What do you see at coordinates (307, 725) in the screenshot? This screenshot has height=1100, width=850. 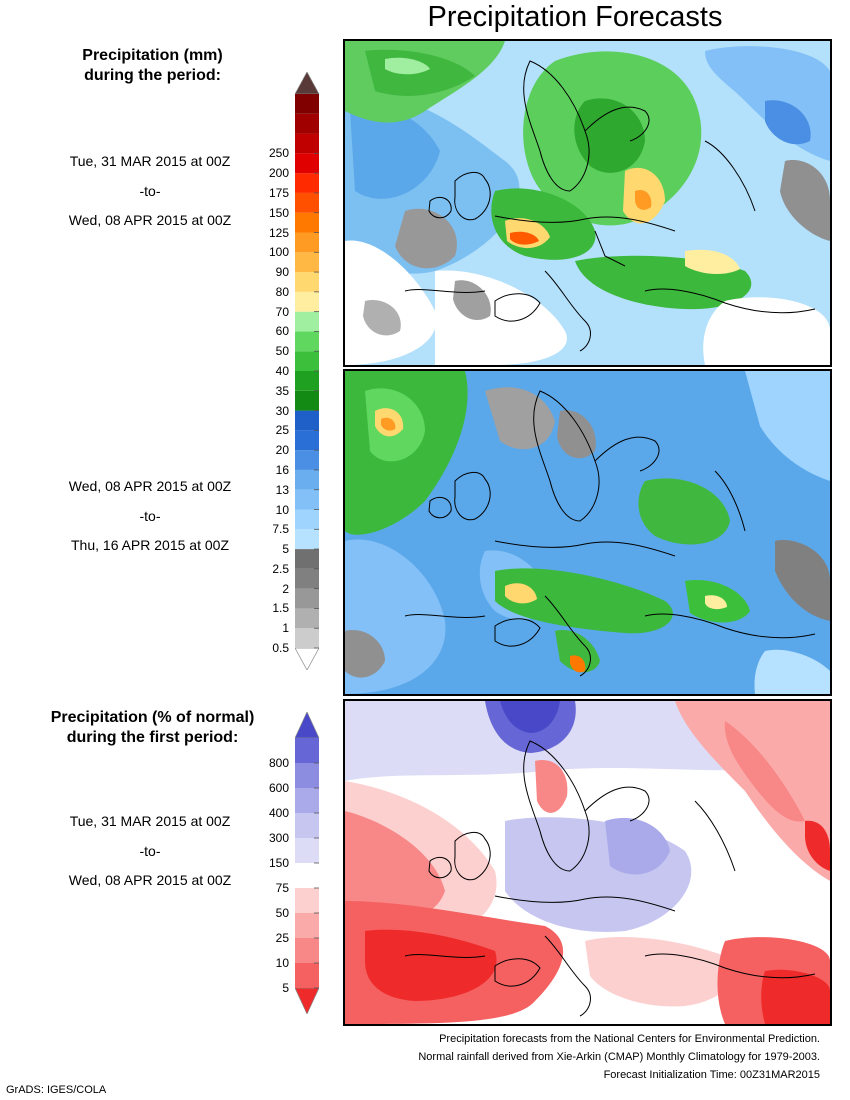 I see `pct-colorbar-high-cap` at bounding box center [307, 725].